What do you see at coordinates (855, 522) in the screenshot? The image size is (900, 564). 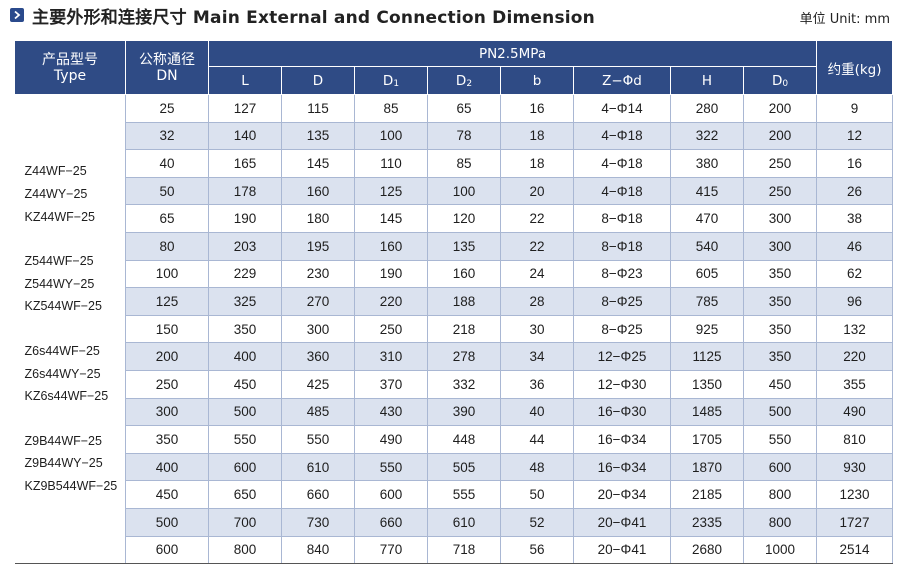 I see `table-cell: 1727` at bounding box center [855, 522].